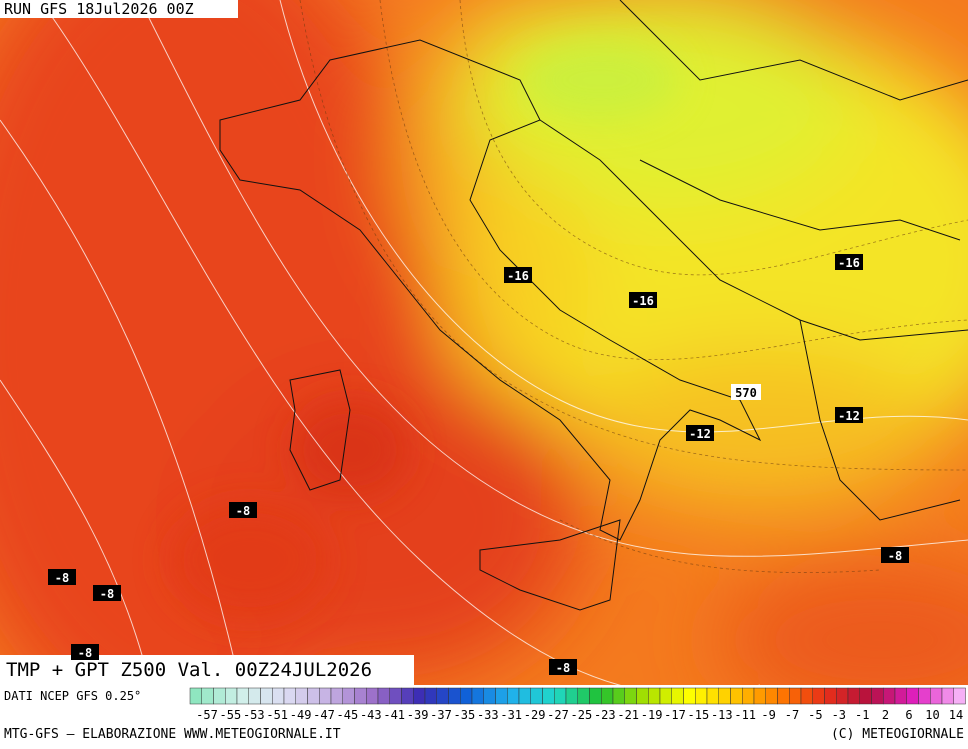 This screenshot has width=968, height=749. I want to click on legend-label: 2, so click(885, 715).